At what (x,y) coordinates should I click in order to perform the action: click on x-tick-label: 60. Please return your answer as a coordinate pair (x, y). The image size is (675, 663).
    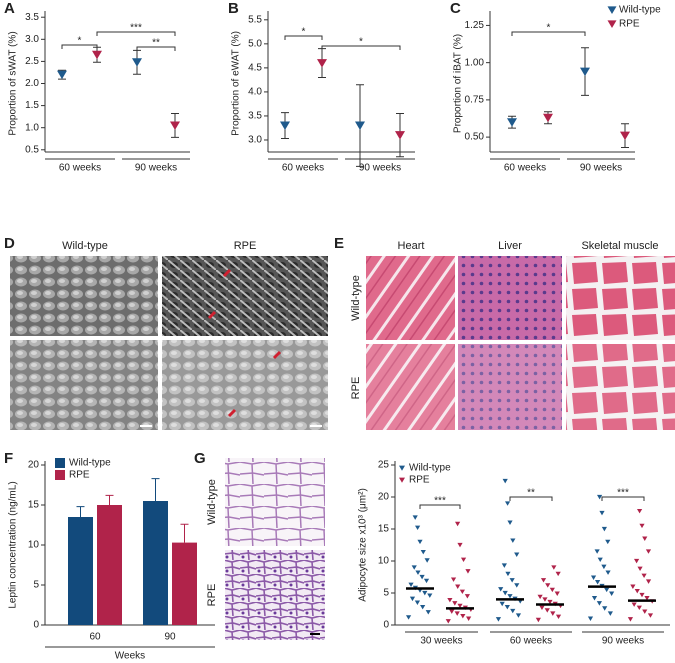
    Looking at the image, I should click on (95, 637).